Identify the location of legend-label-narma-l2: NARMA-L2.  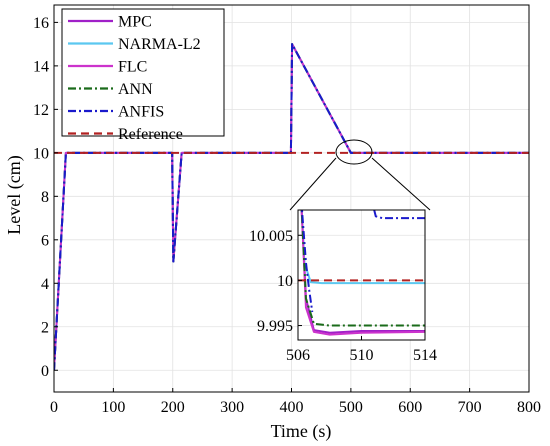
(159, 44).